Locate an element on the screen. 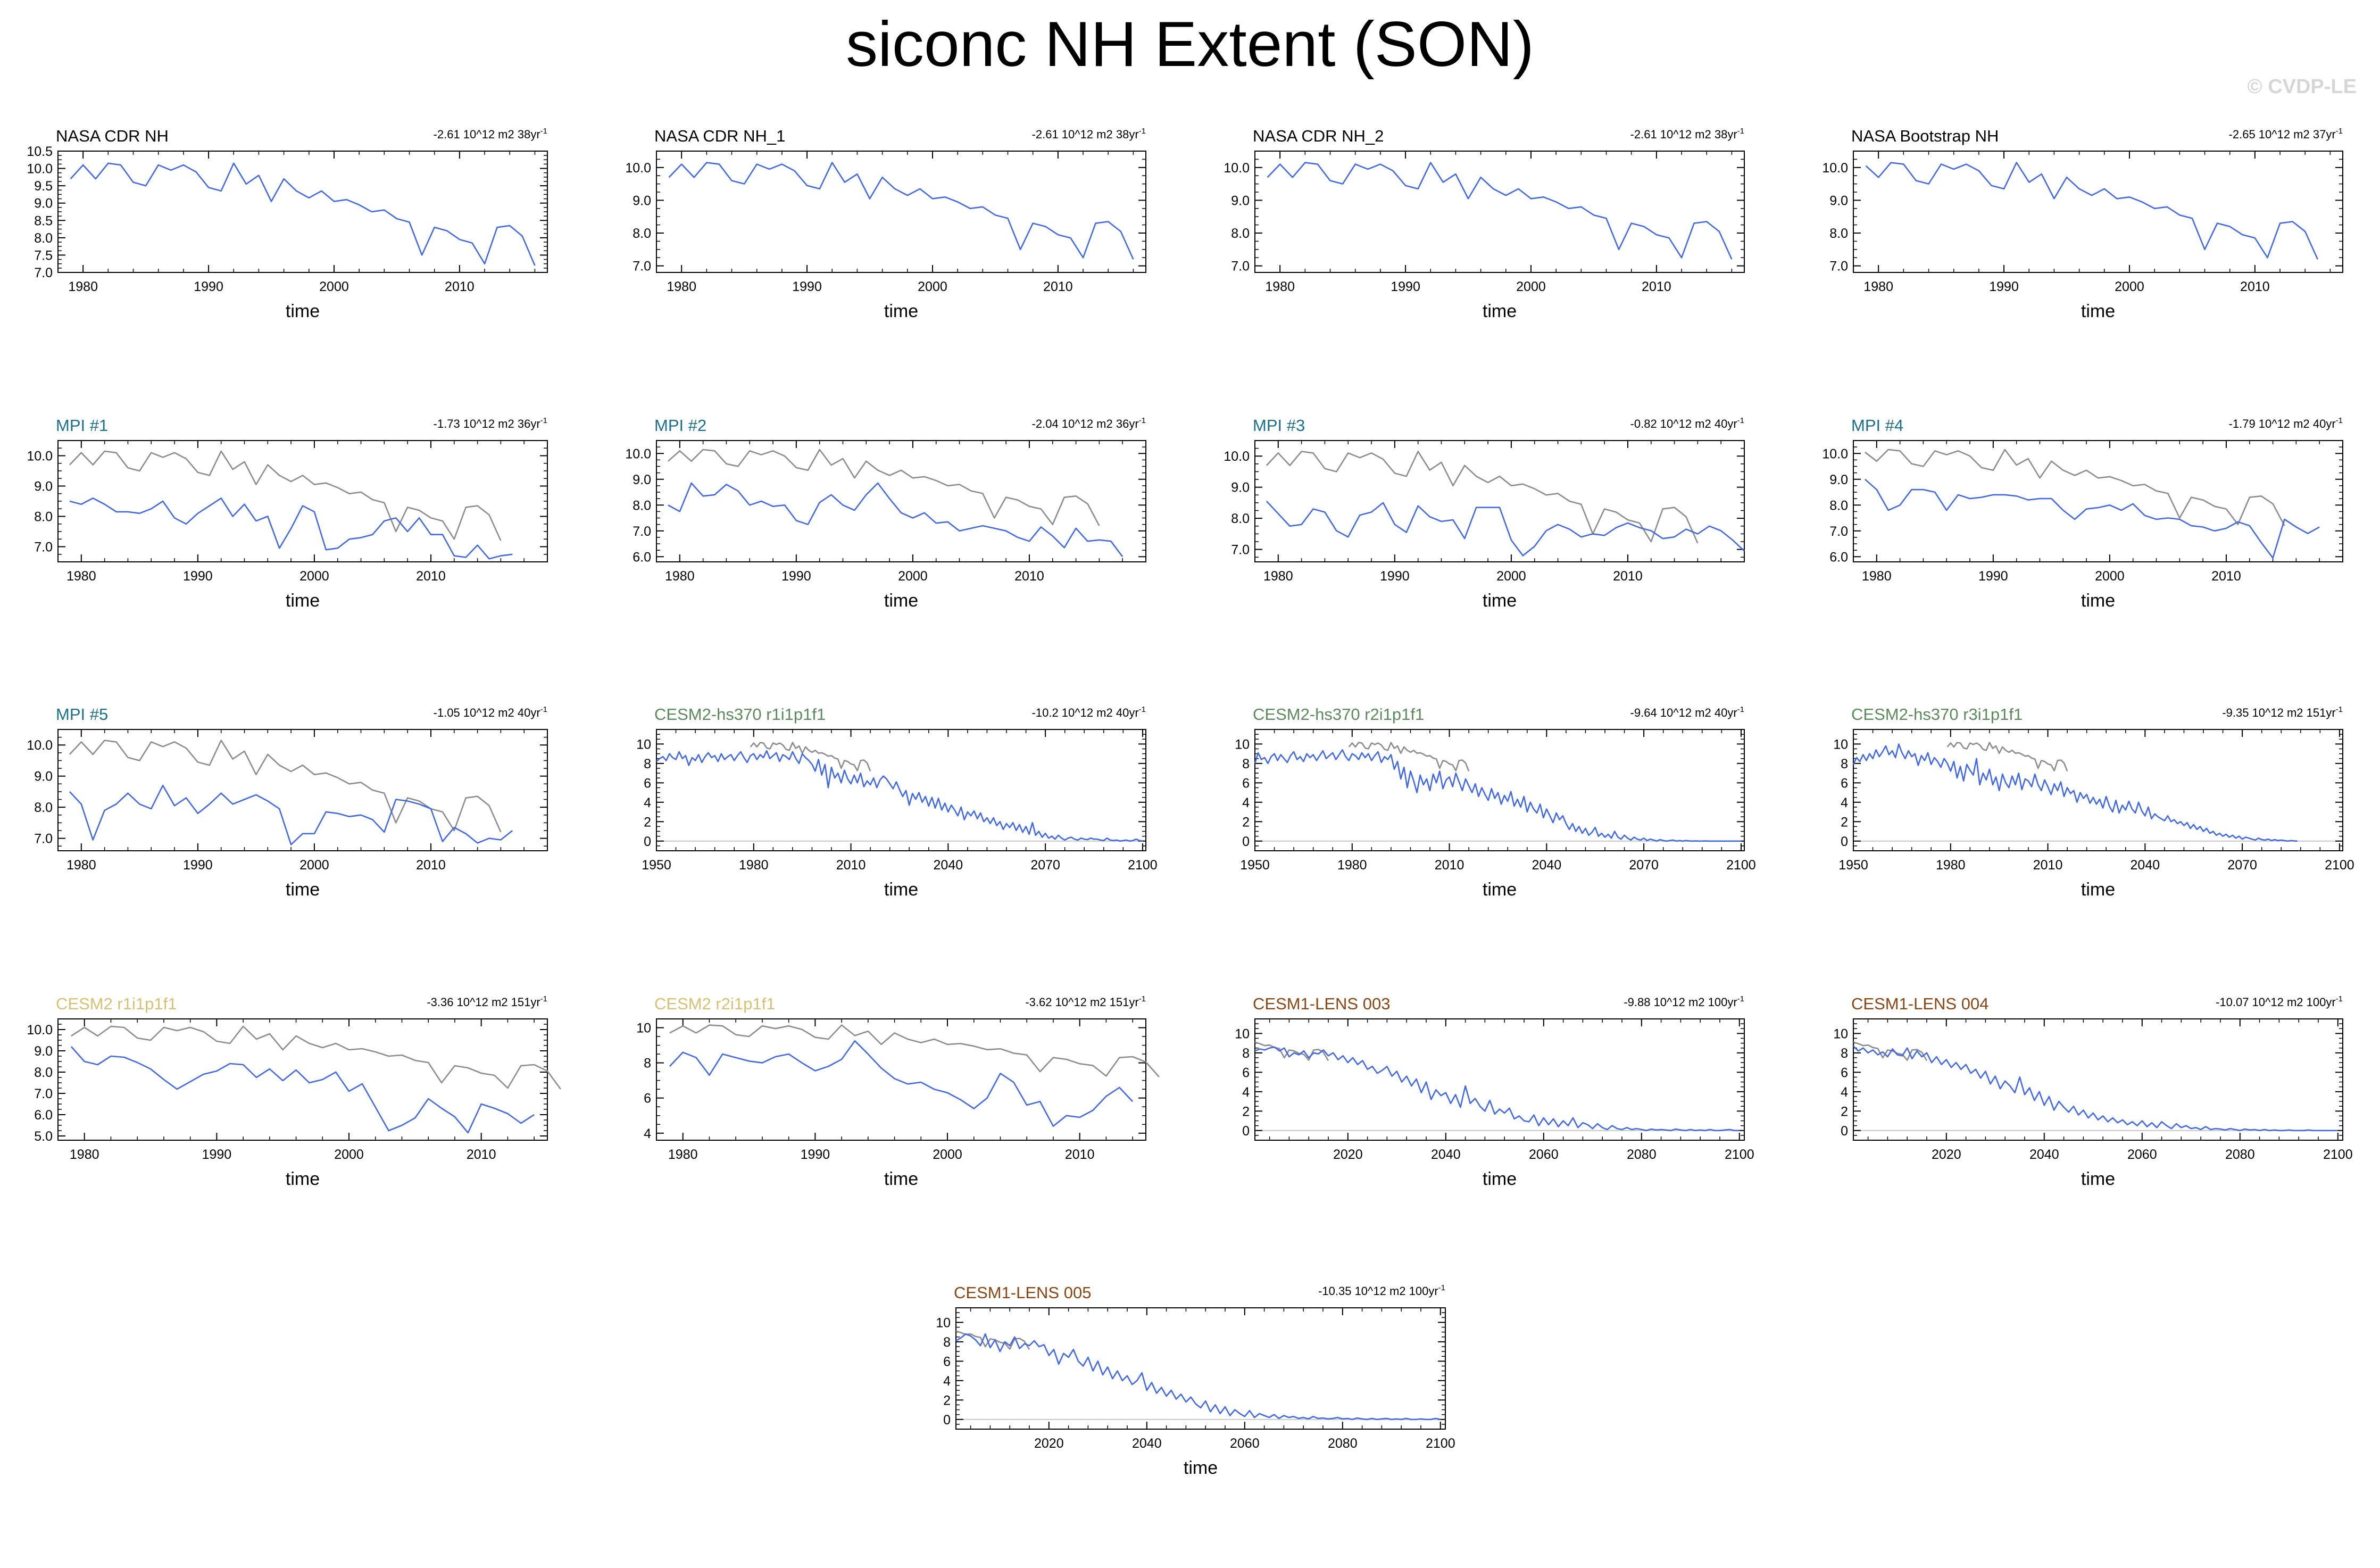 The width and height of the screenshot is (2380, 1568). panel-title: CESM2-hs370 r1i1p1f1 is located at coordinates (740, 714).